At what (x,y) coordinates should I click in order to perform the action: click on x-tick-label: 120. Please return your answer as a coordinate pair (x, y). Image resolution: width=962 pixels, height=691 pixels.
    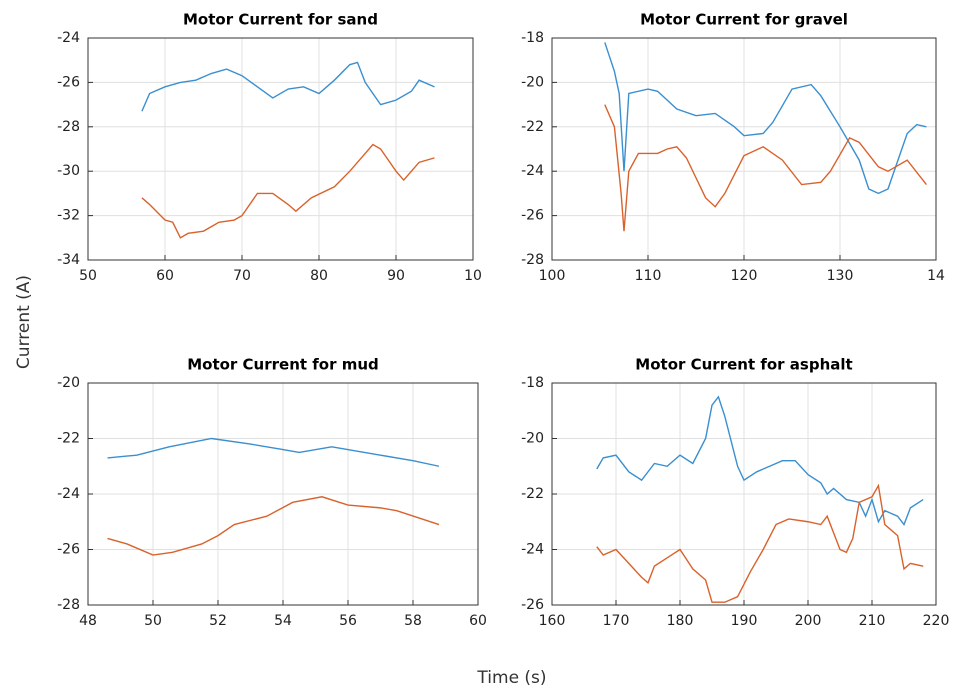
    Looking at the image, I should click on (744, 276).